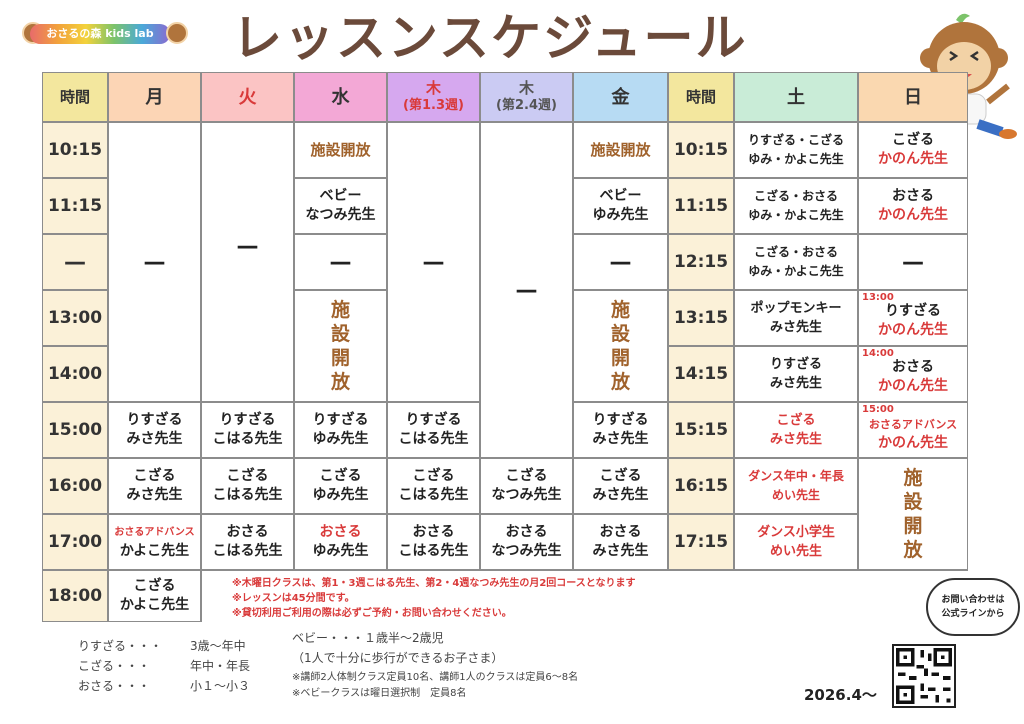  Describe the element at coordinates (433, 542) in the screenshot. I see `thursday-1-3-1700-class: おさる こはる先生` at that location.